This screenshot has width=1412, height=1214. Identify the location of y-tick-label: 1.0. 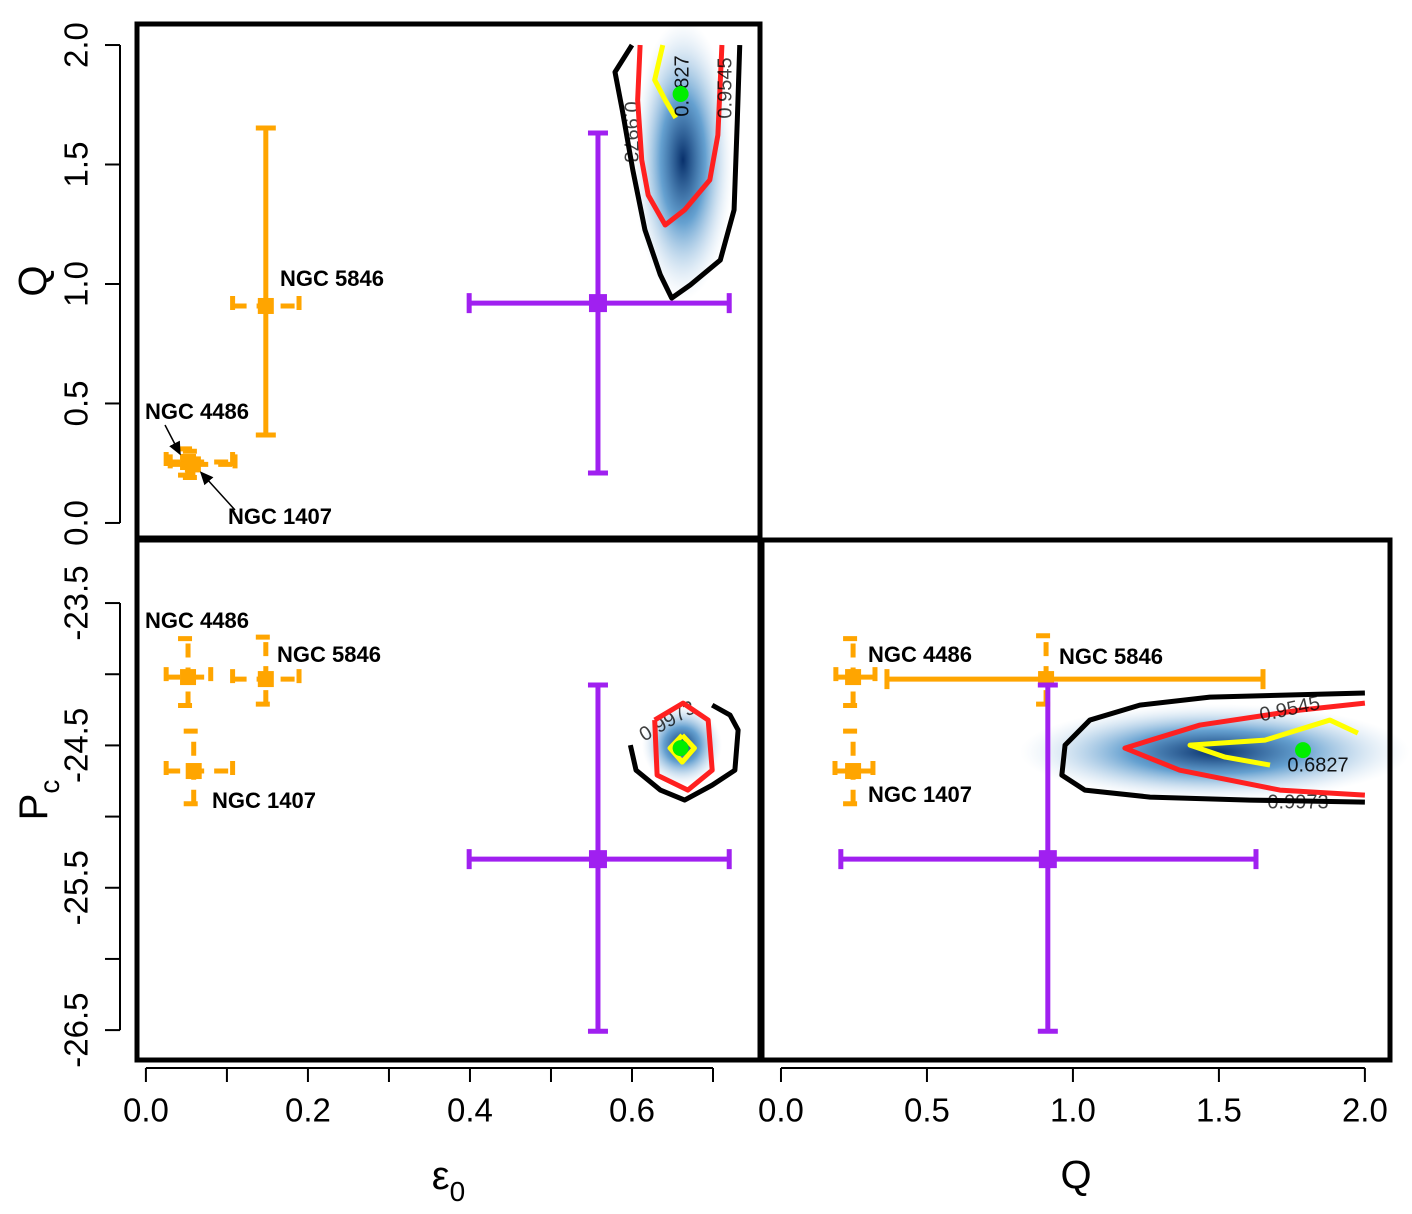
(76, 284).